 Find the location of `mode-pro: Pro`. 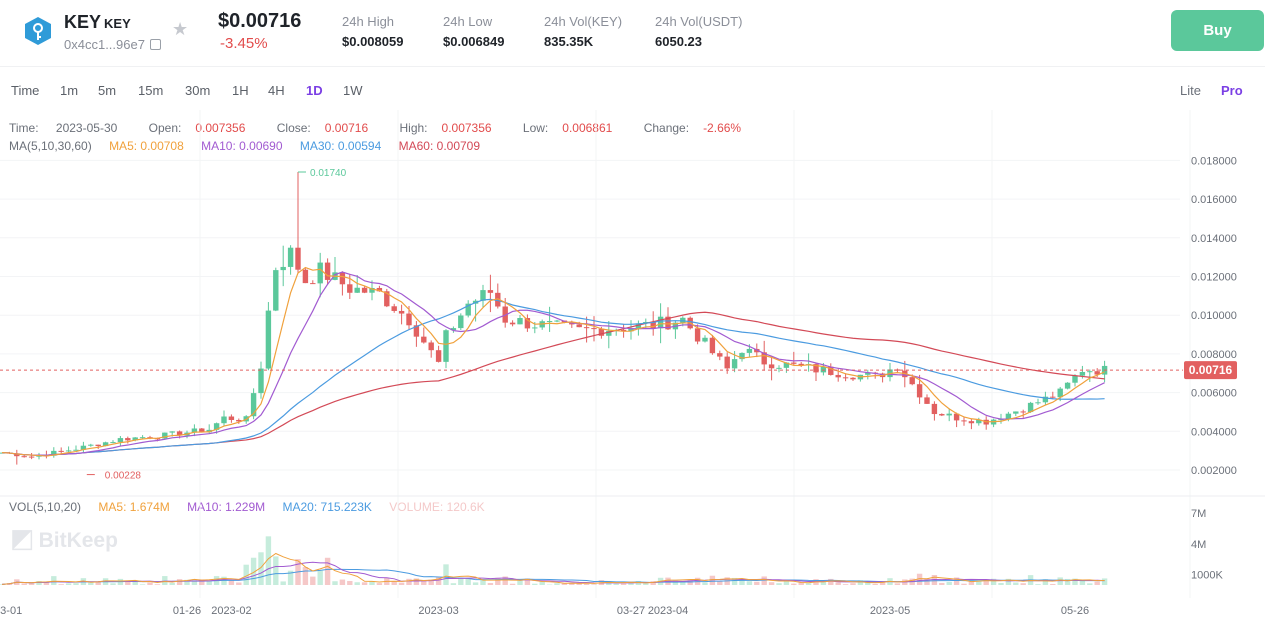

mode-pro: Pro is located at coordinates (1232, 90).